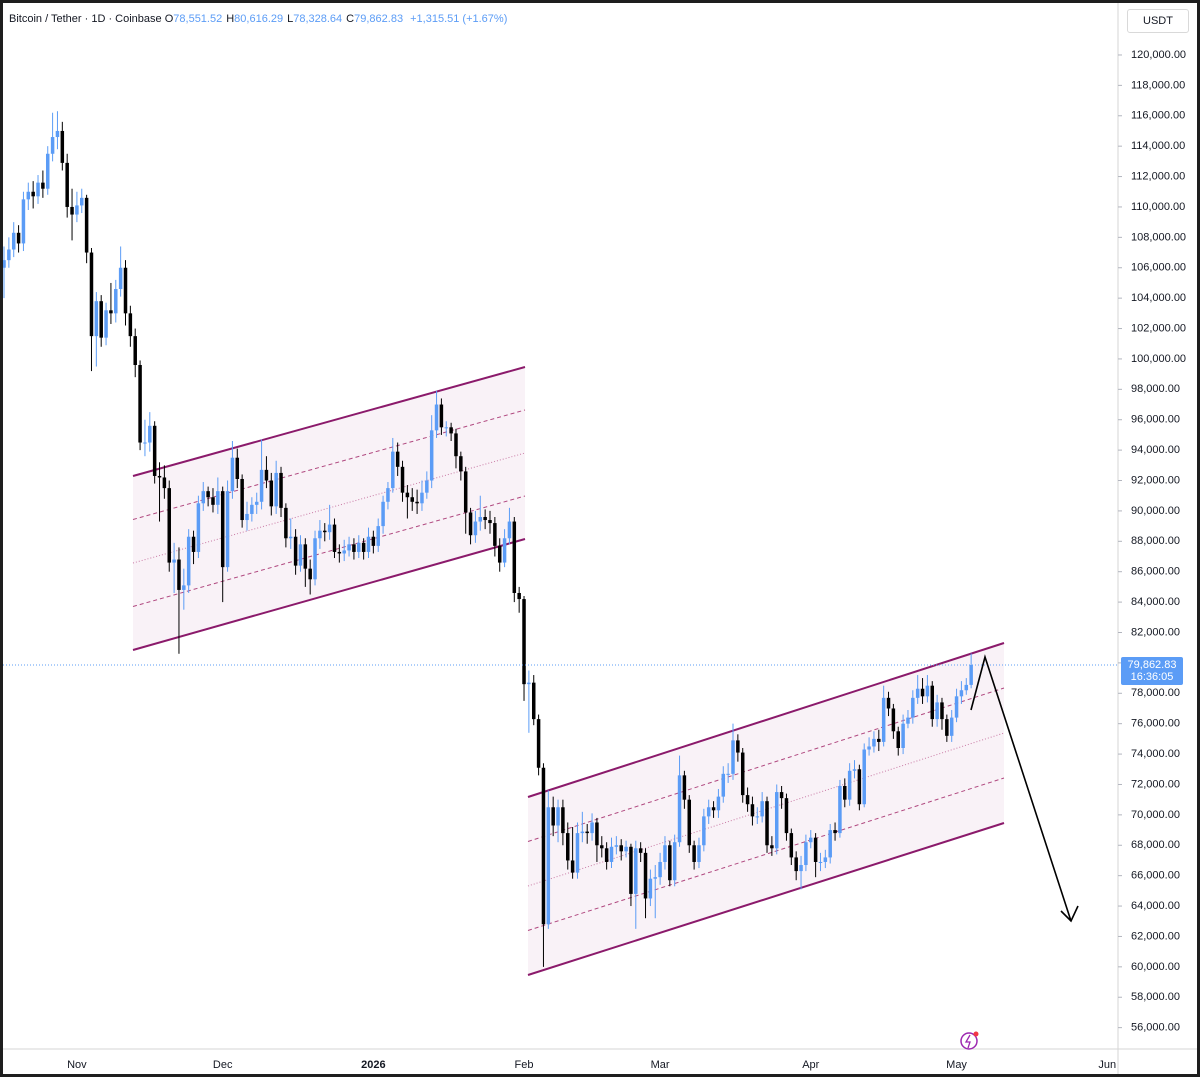 The width and height of the screenshot is (1200, 1077). What do you see at coordinates (318, 19) in the screenshot?
I see `ohlc-value: 78,328.64` at bounding box center [318, 19].